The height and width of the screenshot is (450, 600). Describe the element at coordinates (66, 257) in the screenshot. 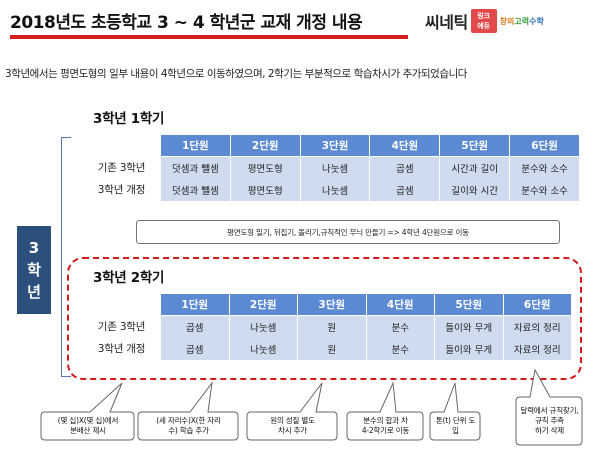

I see `grade-bracket` at that location.